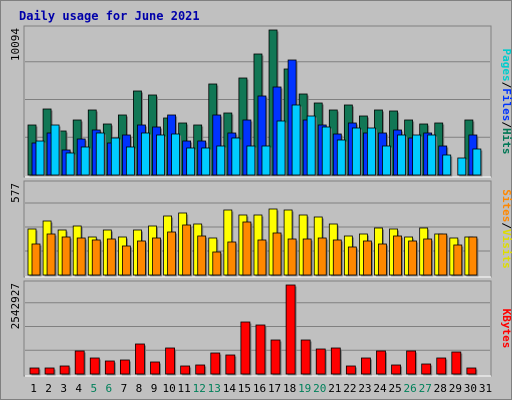 The width and height of the screenshot is (512, 400). What do you see at coordinates (109, 16) in the screenshot?
I see `chart-title: Daily usage for June 2021` at bounding box center [109, 16].